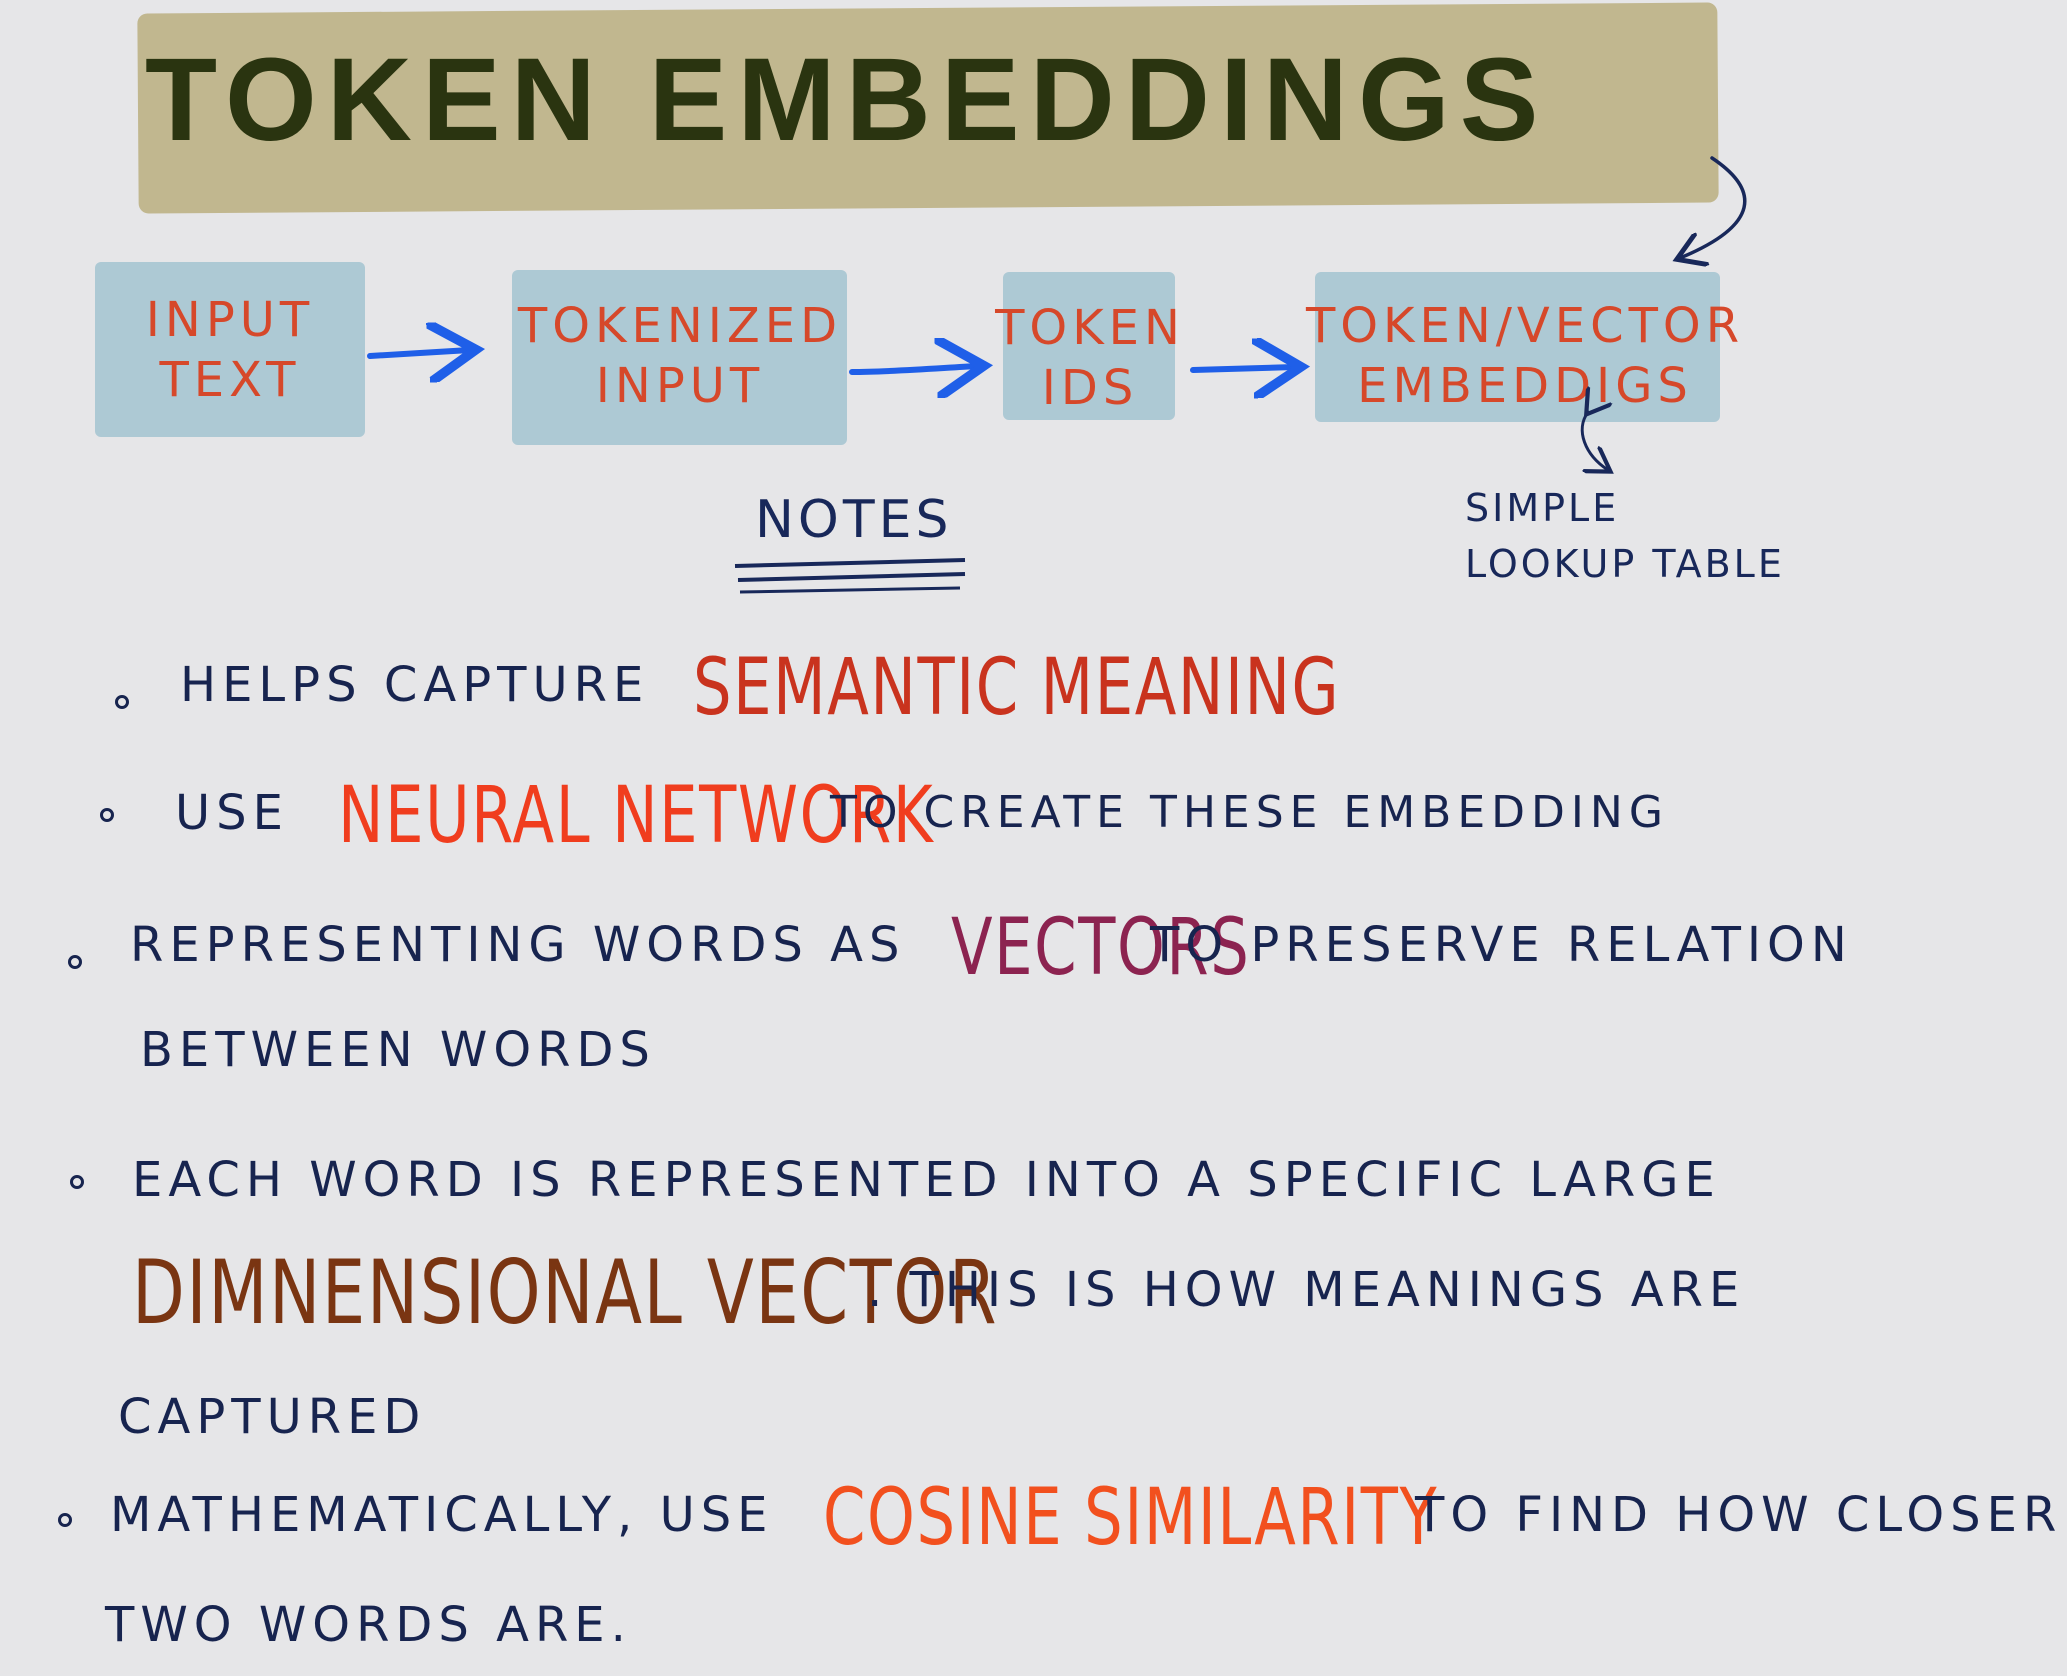 Image resolution: width=2067 pixels, height=1676 pixels. I want to click on note-text: USE, so click(232, 813).